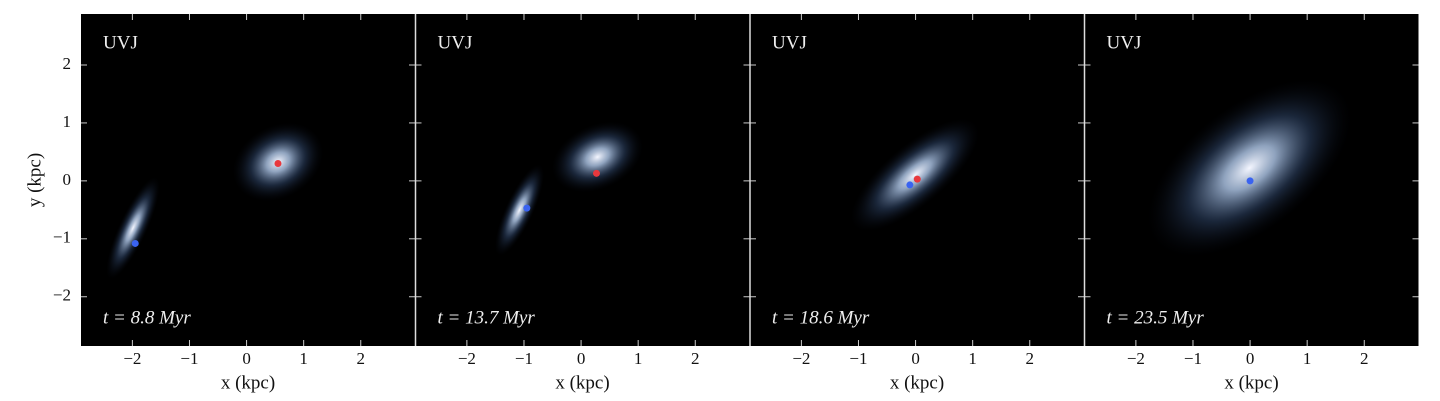 The height and width of the screenshot is (401, 1440). What do you see at coordinates (34, 180) in the screenshot?
I see `y-axis-label: y (kpc)` at bounding box center [34, 180].